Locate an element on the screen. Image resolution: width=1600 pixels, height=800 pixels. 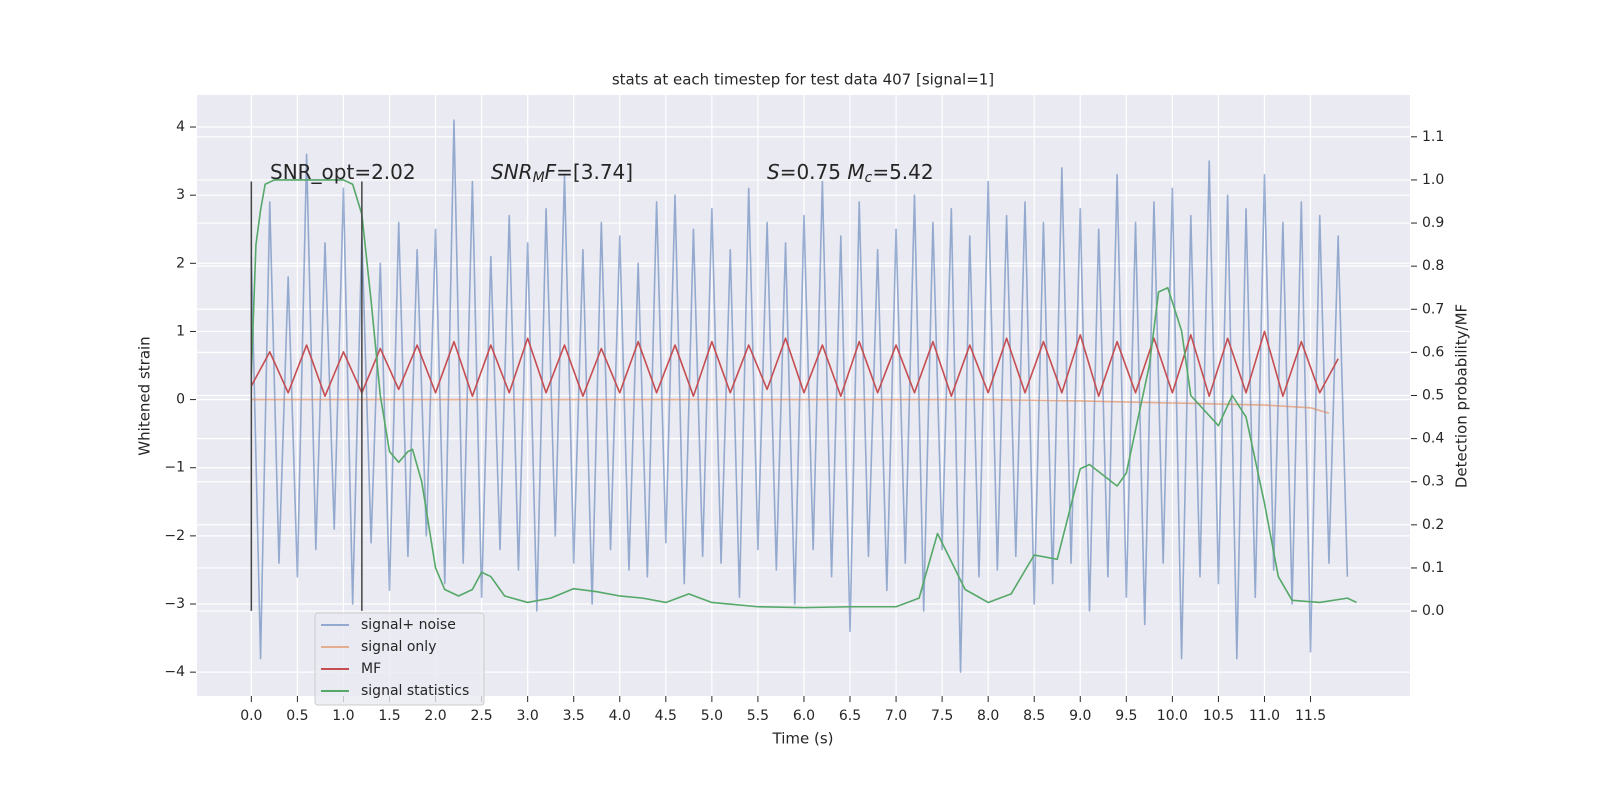
y2-tick-label: 0.8 is located at coordinates (1433, 266).